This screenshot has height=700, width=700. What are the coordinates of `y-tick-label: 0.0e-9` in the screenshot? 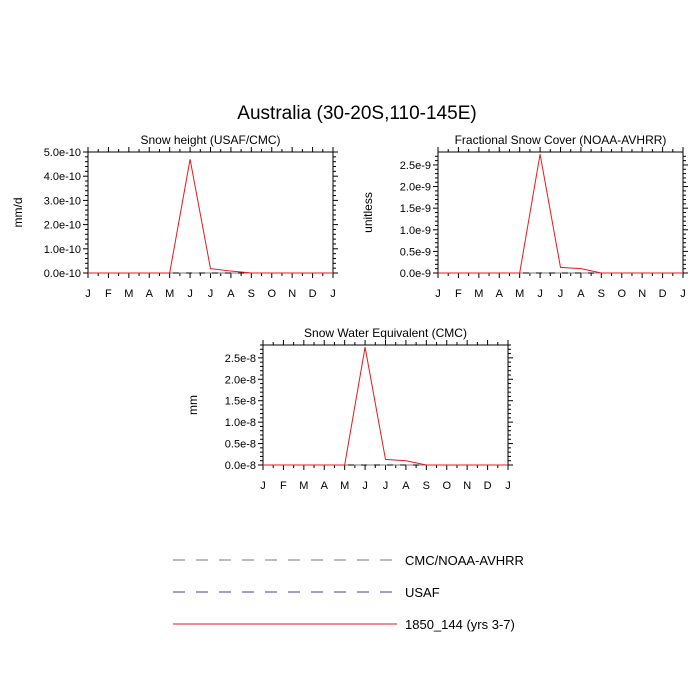 It's located at (415, 274).